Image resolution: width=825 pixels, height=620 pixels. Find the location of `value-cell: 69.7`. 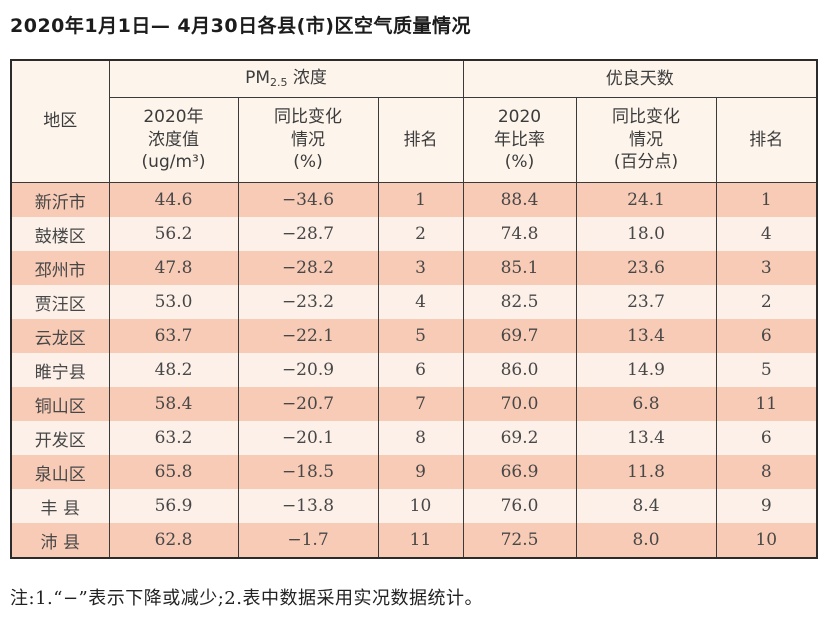

value-cell: 69.7 is located at coordinates (519, 336).